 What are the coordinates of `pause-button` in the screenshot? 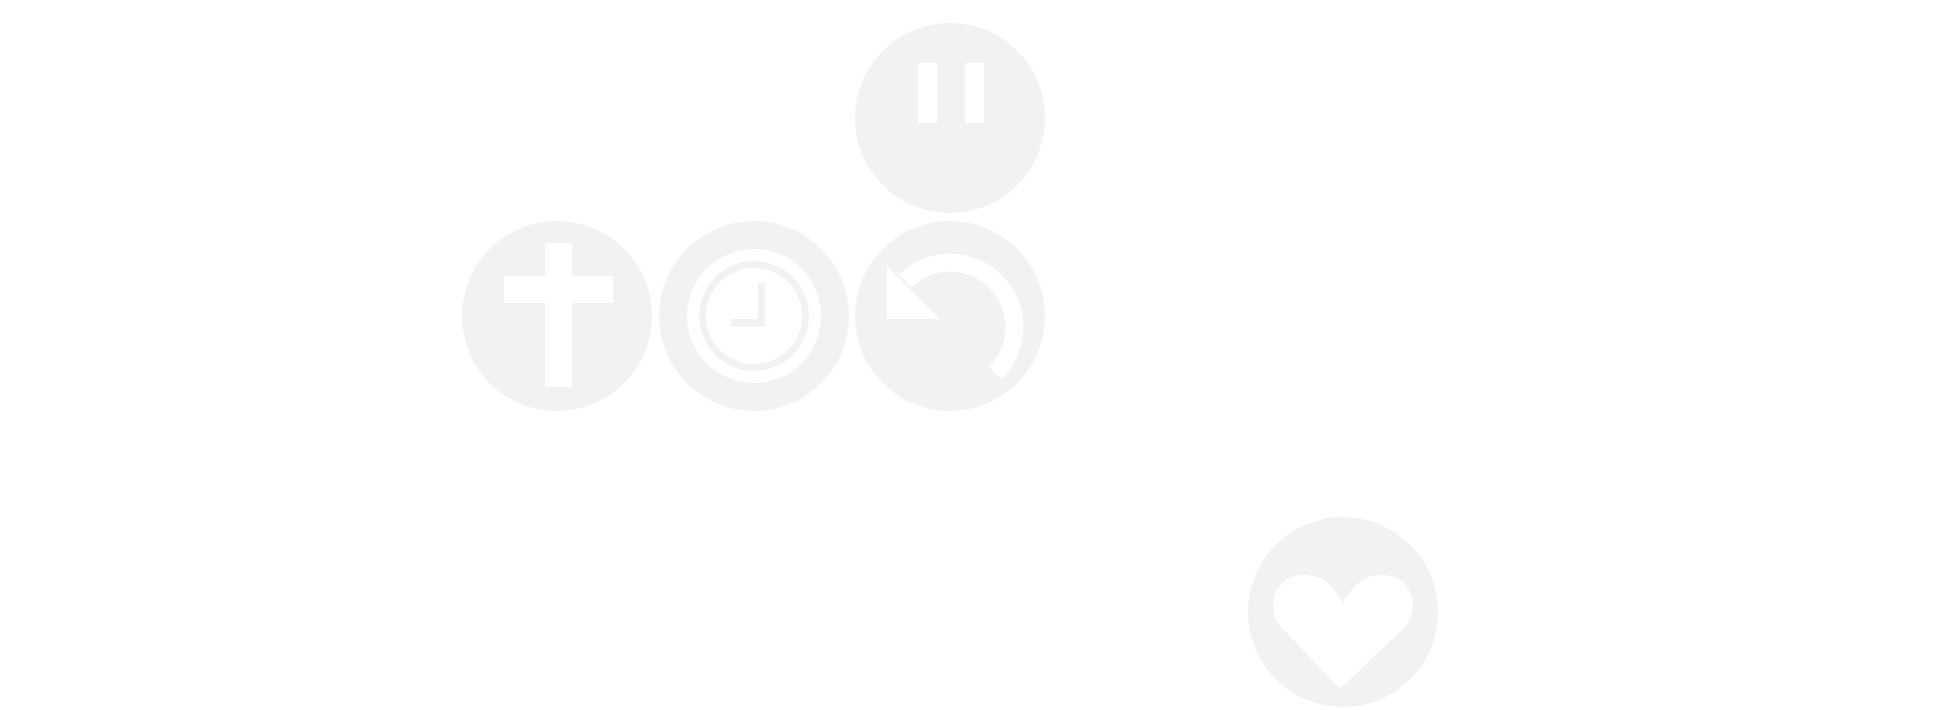 It's located at (950, 118).